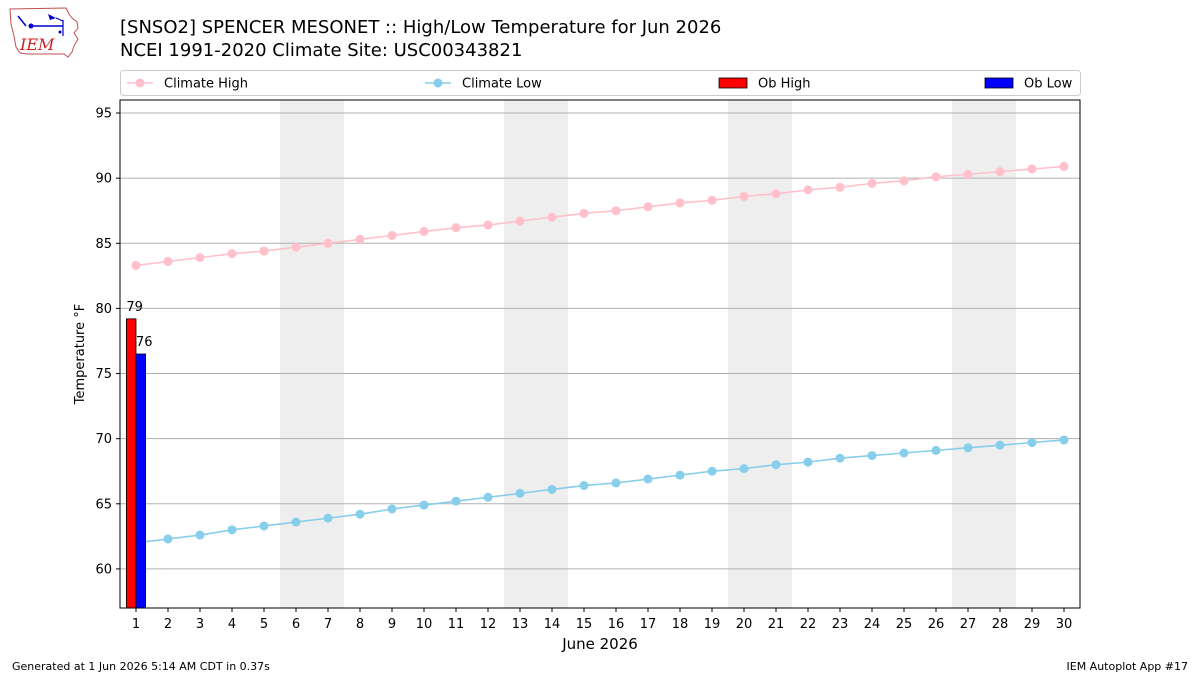 Image resolution: width=1200 pixels, height=675 pixels. Describe the element at coordinates (80, 354) in the screenshot. I see `y-axis-label: Temperature °F` at that location.